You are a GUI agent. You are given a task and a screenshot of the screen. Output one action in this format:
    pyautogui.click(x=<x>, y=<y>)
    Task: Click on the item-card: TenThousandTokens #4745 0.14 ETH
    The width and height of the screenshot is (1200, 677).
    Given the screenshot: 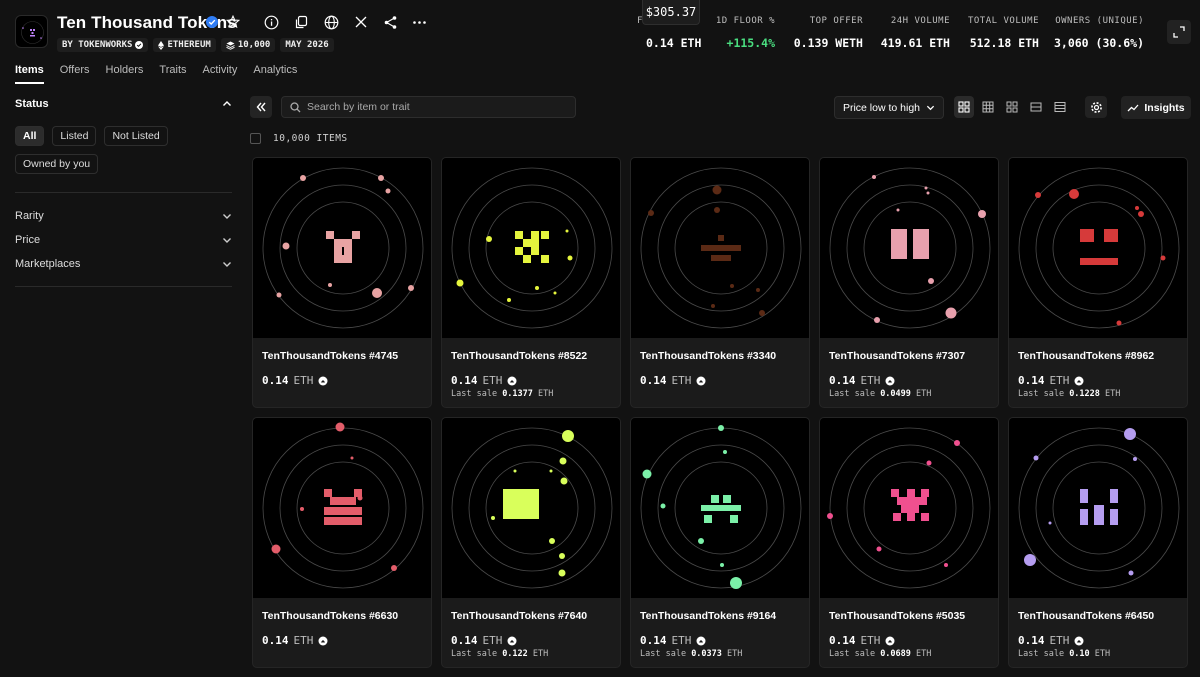 What is the action you would take?
    pyautogui.click(x=342, y=282)
    